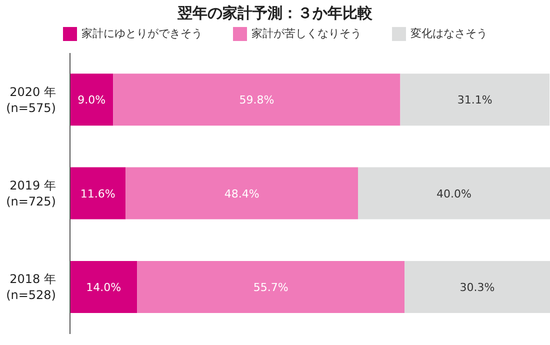 Image resolution: width=550 pixels, height=345 pixels. Describe the element at coordinates (449, 33) in the screenshot. I see `legend-label: 変化はなさそう` at that location.